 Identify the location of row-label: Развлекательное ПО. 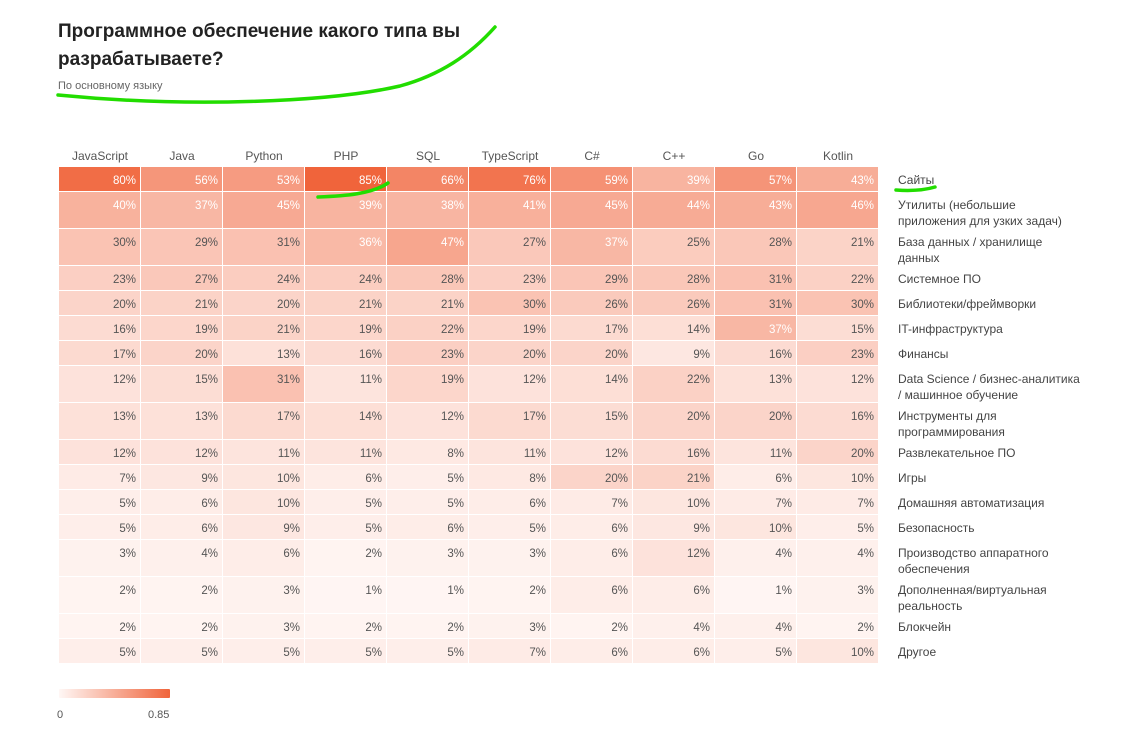
(957, 453).